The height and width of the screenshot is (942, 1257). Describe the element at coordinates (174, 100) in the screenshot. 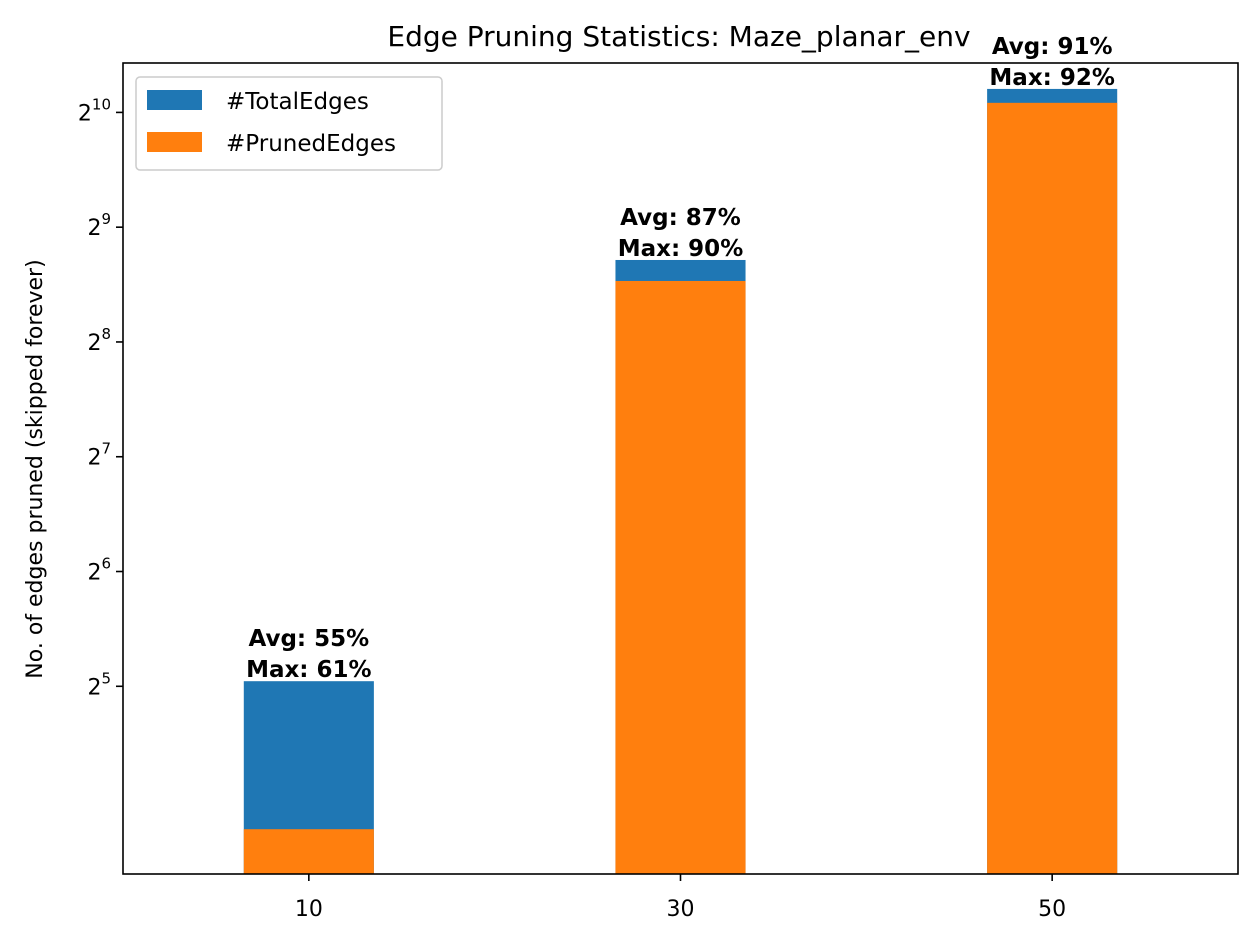

I see `legend-swatch-total` at that location.